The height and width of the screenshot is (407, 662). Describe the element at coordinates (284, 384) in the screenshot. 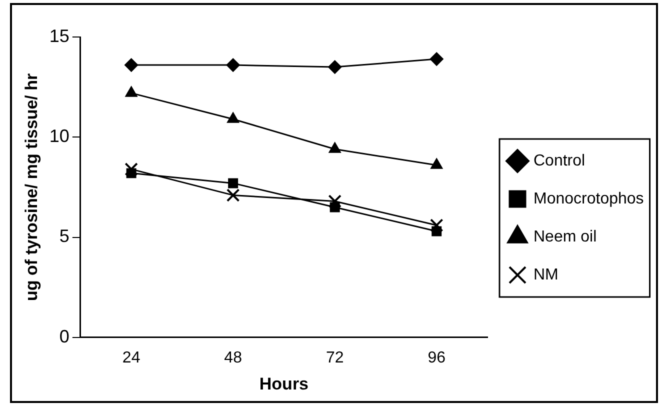

I see `x-axis-title: Hours` at that location.